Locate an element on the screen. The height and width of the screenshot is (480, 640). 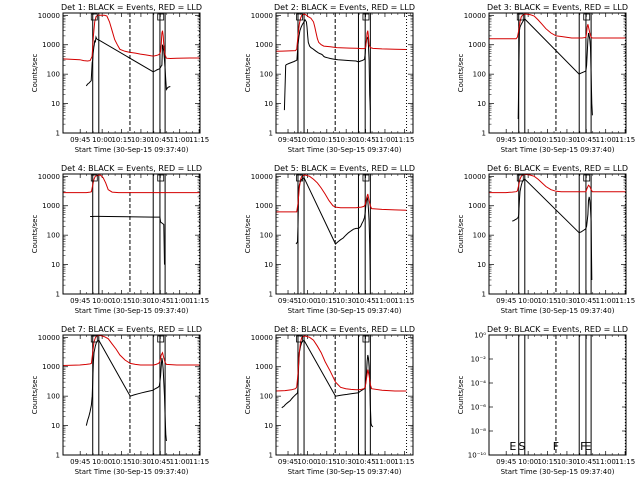
panel-title: Det 5: BLACK = Events, RED = LLD is located at coordinates (344, 168).